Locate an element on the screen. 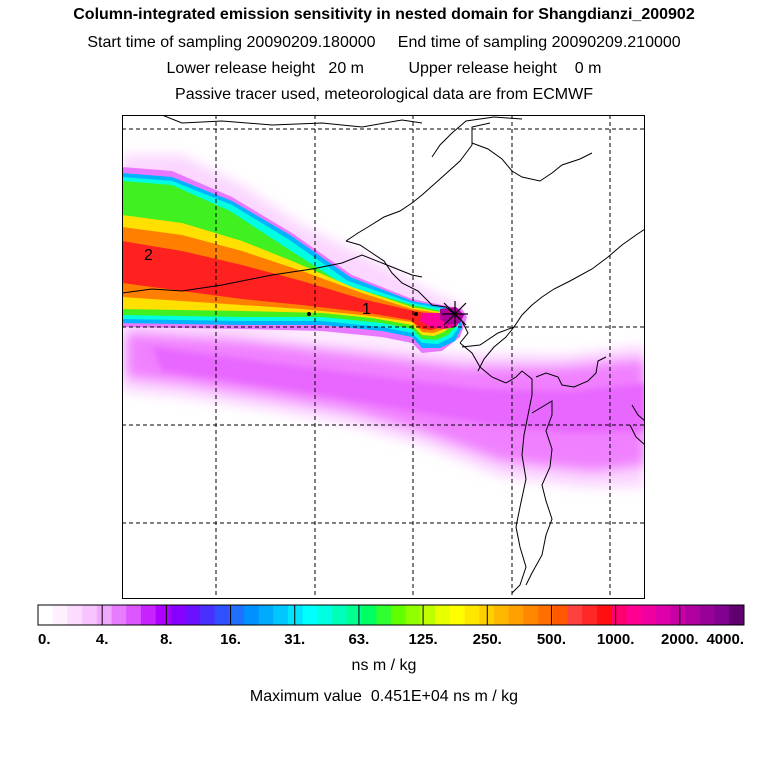 This screenshot has width=768, height=768. colorbar-units: ns m / kg is located at coordinates (384, 665).